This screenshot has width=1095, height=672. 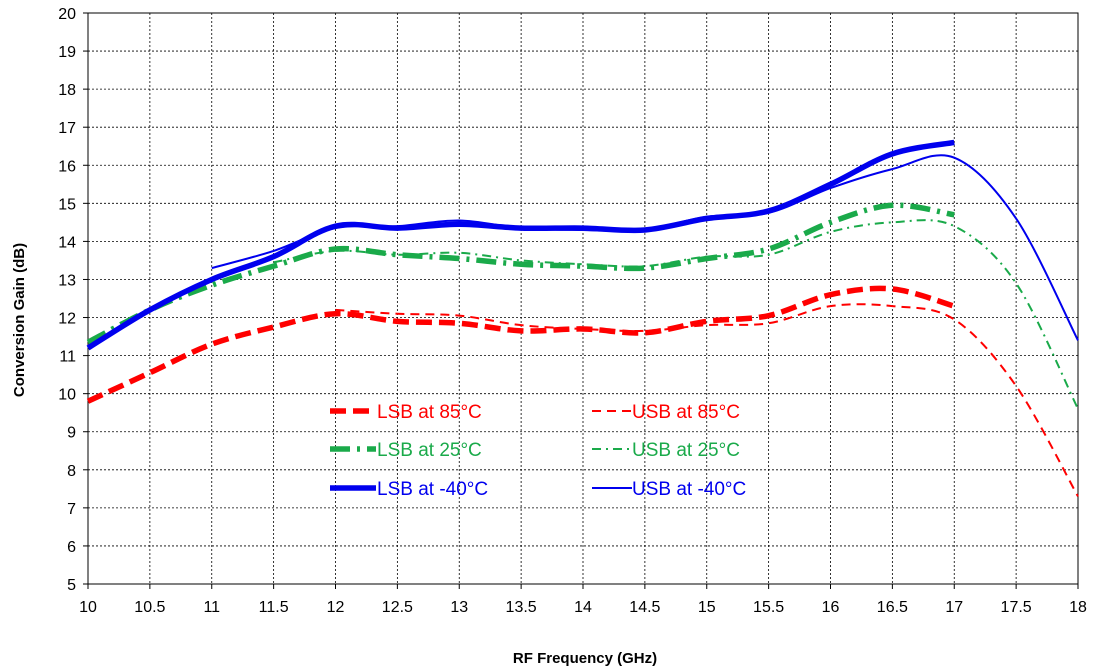 I want to click on x-tick-label: 14, so click(x=583, y=607).